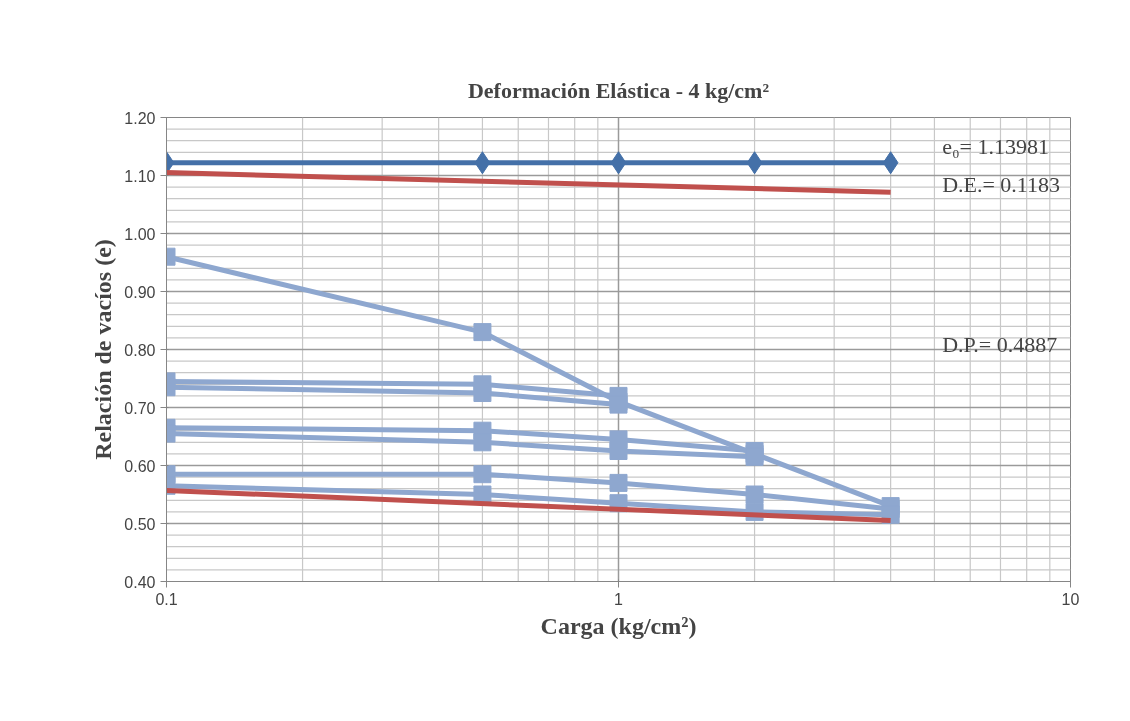 This screenshot has width=1130, height=721. I want to click on chart-title: Deformación Elástica - 4 kg/cm², so click(618, 90).